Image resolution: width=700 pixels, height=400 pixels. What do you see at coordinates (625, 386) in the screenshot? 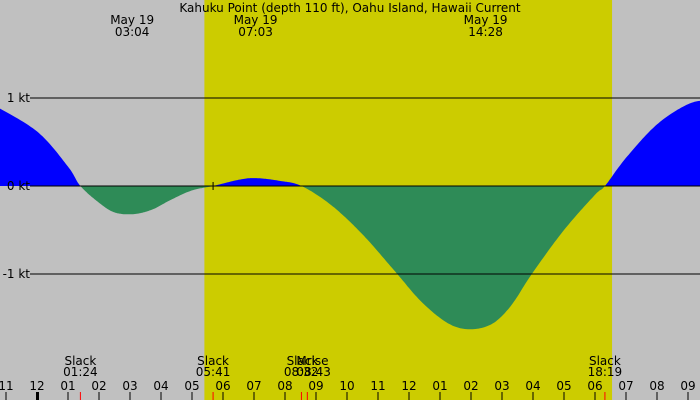
I see `x-tick-label-20: 07` at bounding box center [625, 386].